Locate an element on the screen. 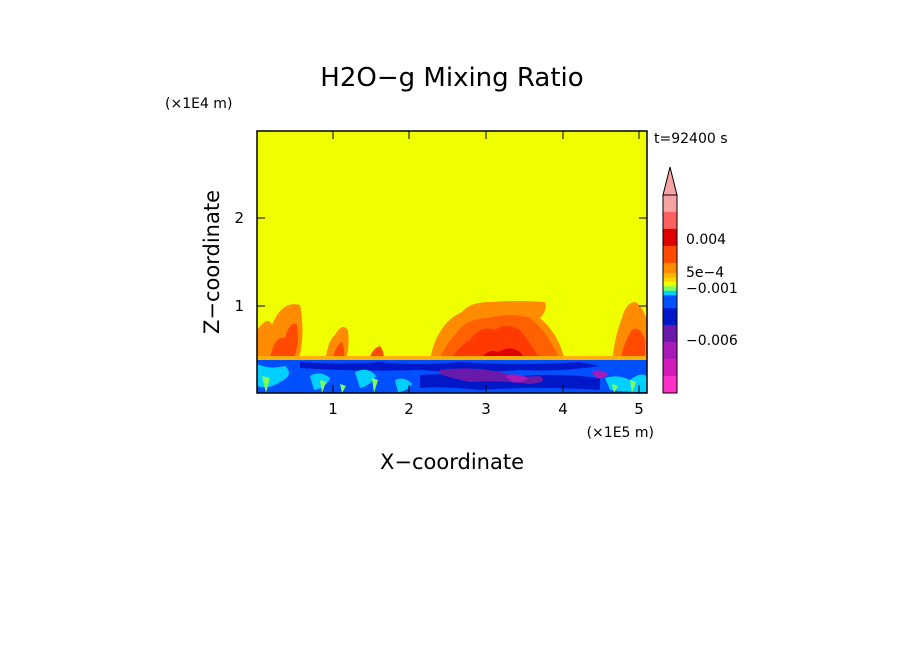  y-tick-label-2: 2 is located at coordinates (239, 218).